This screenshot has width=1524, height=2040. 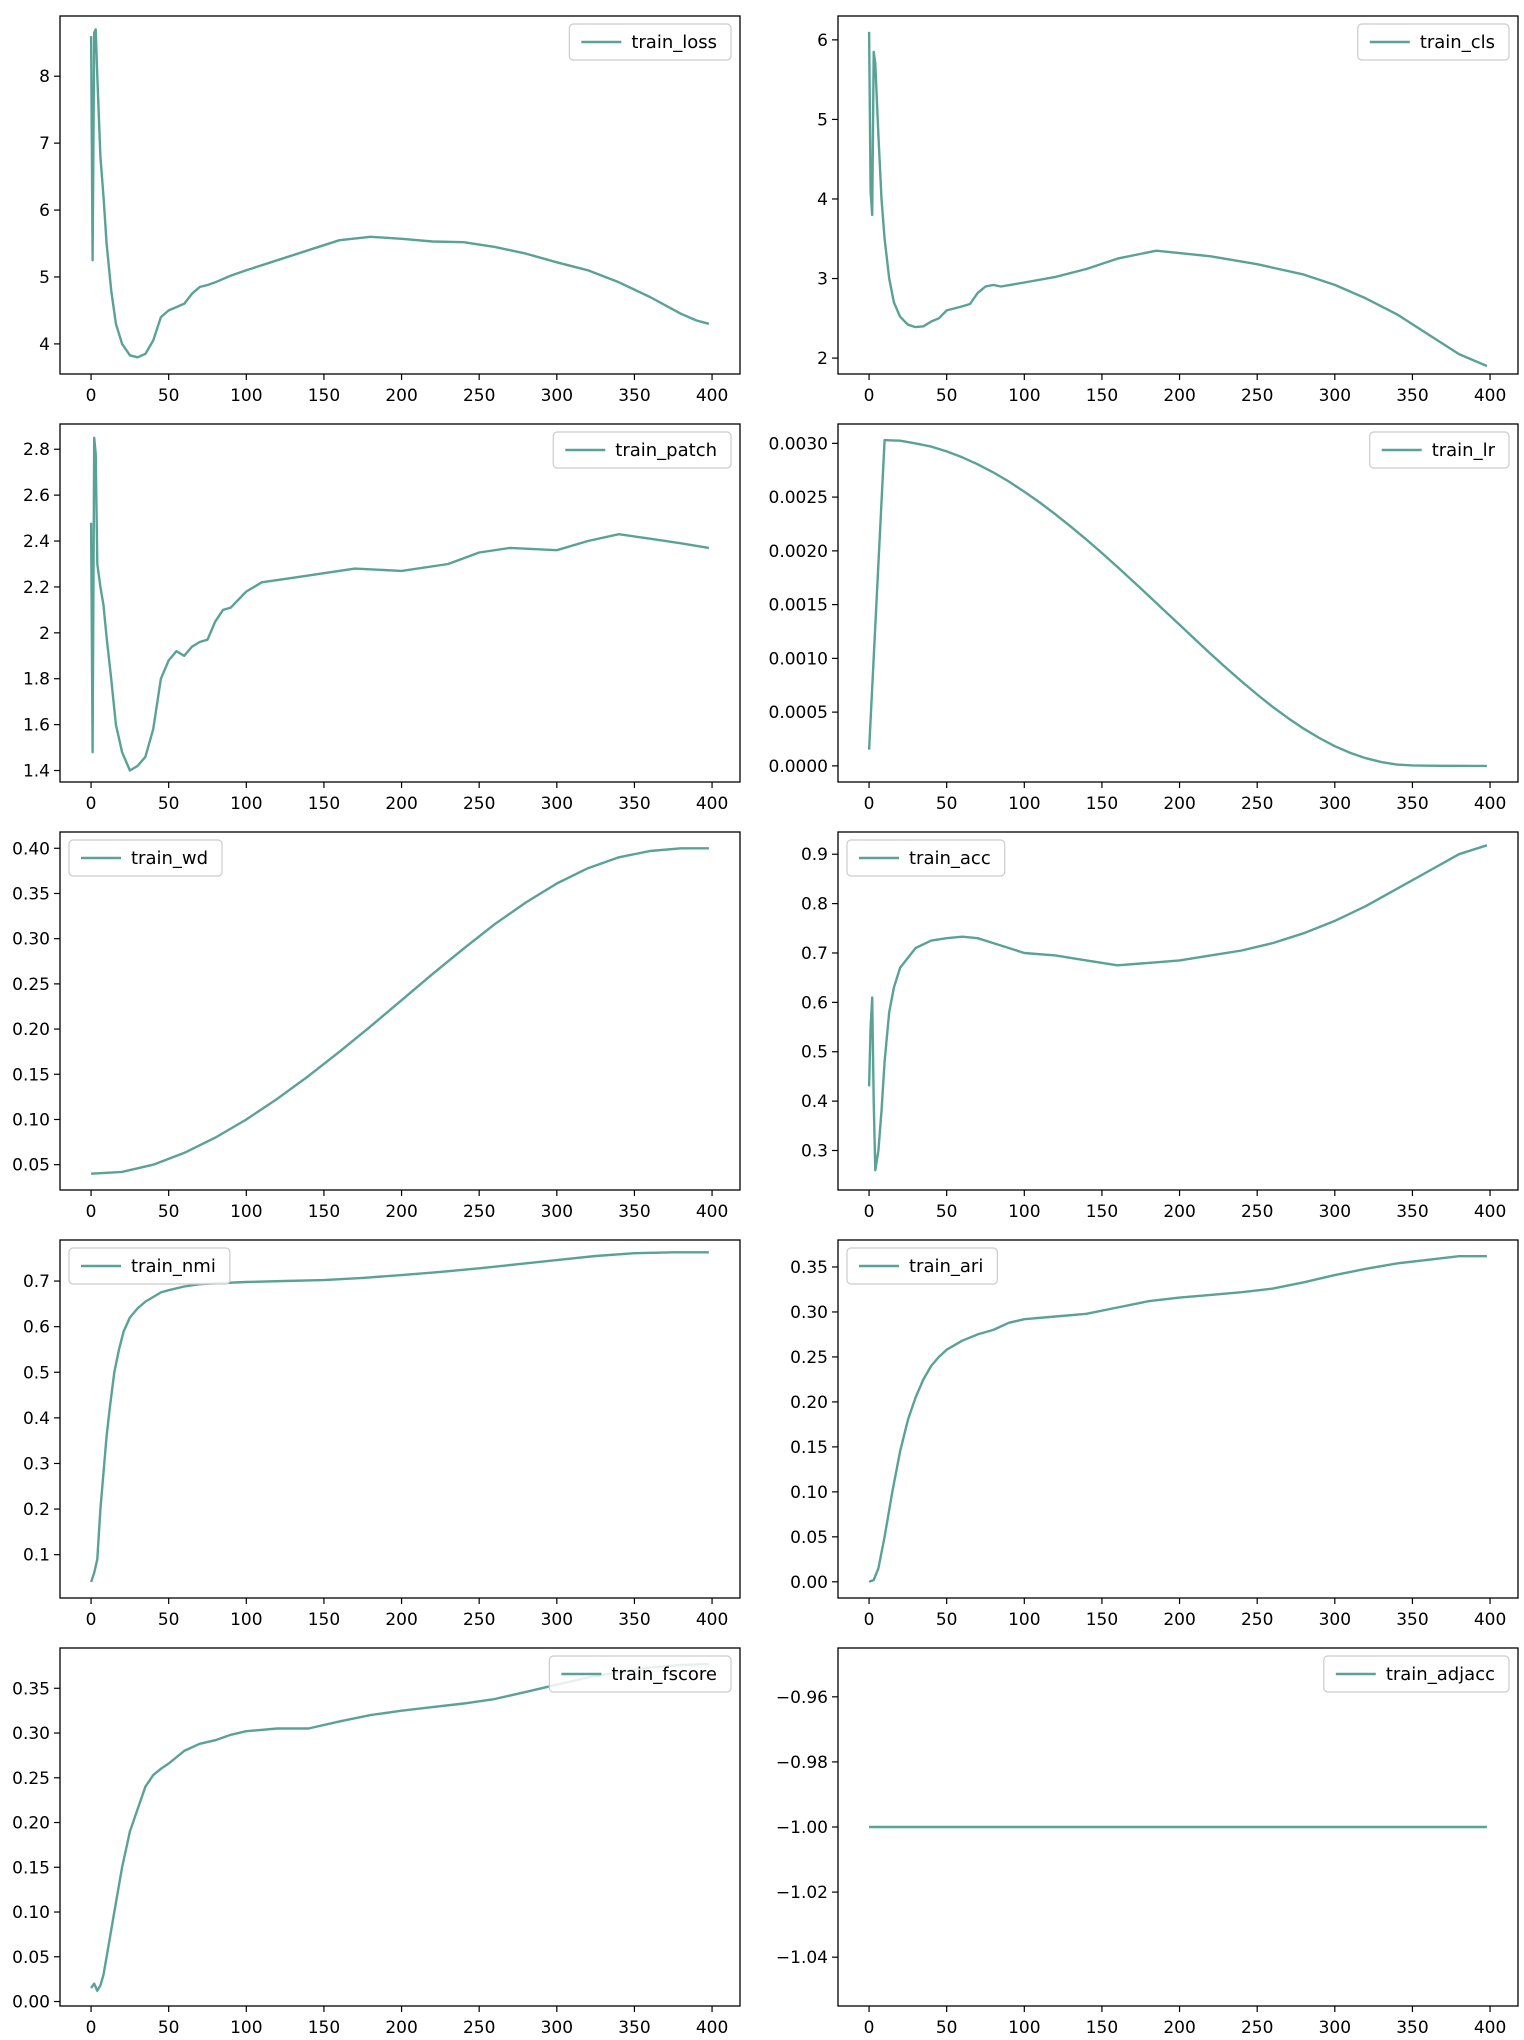 I want to click on y-tick-label: 5, so click(x=822, y=120).